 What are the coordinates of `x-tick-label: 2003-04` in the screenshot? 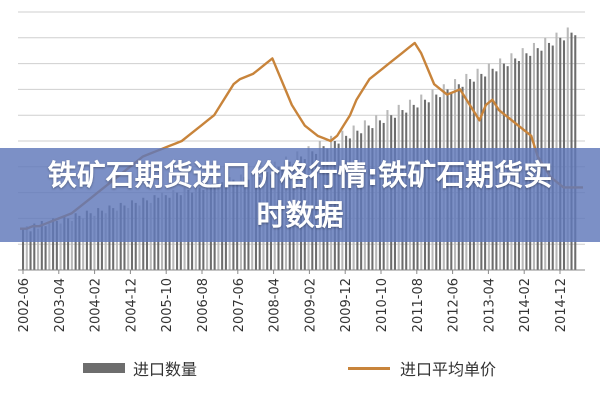 It's located at (60, 305).